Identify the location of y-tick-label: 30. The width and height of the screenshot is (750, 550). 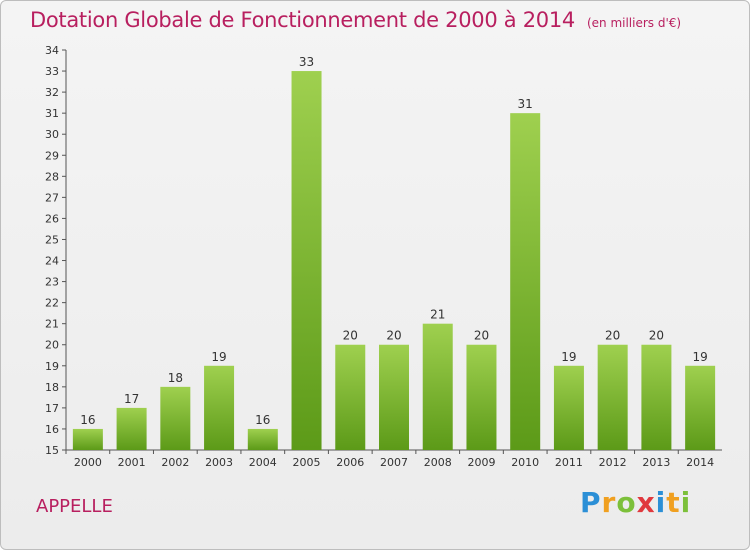
(52, 134).